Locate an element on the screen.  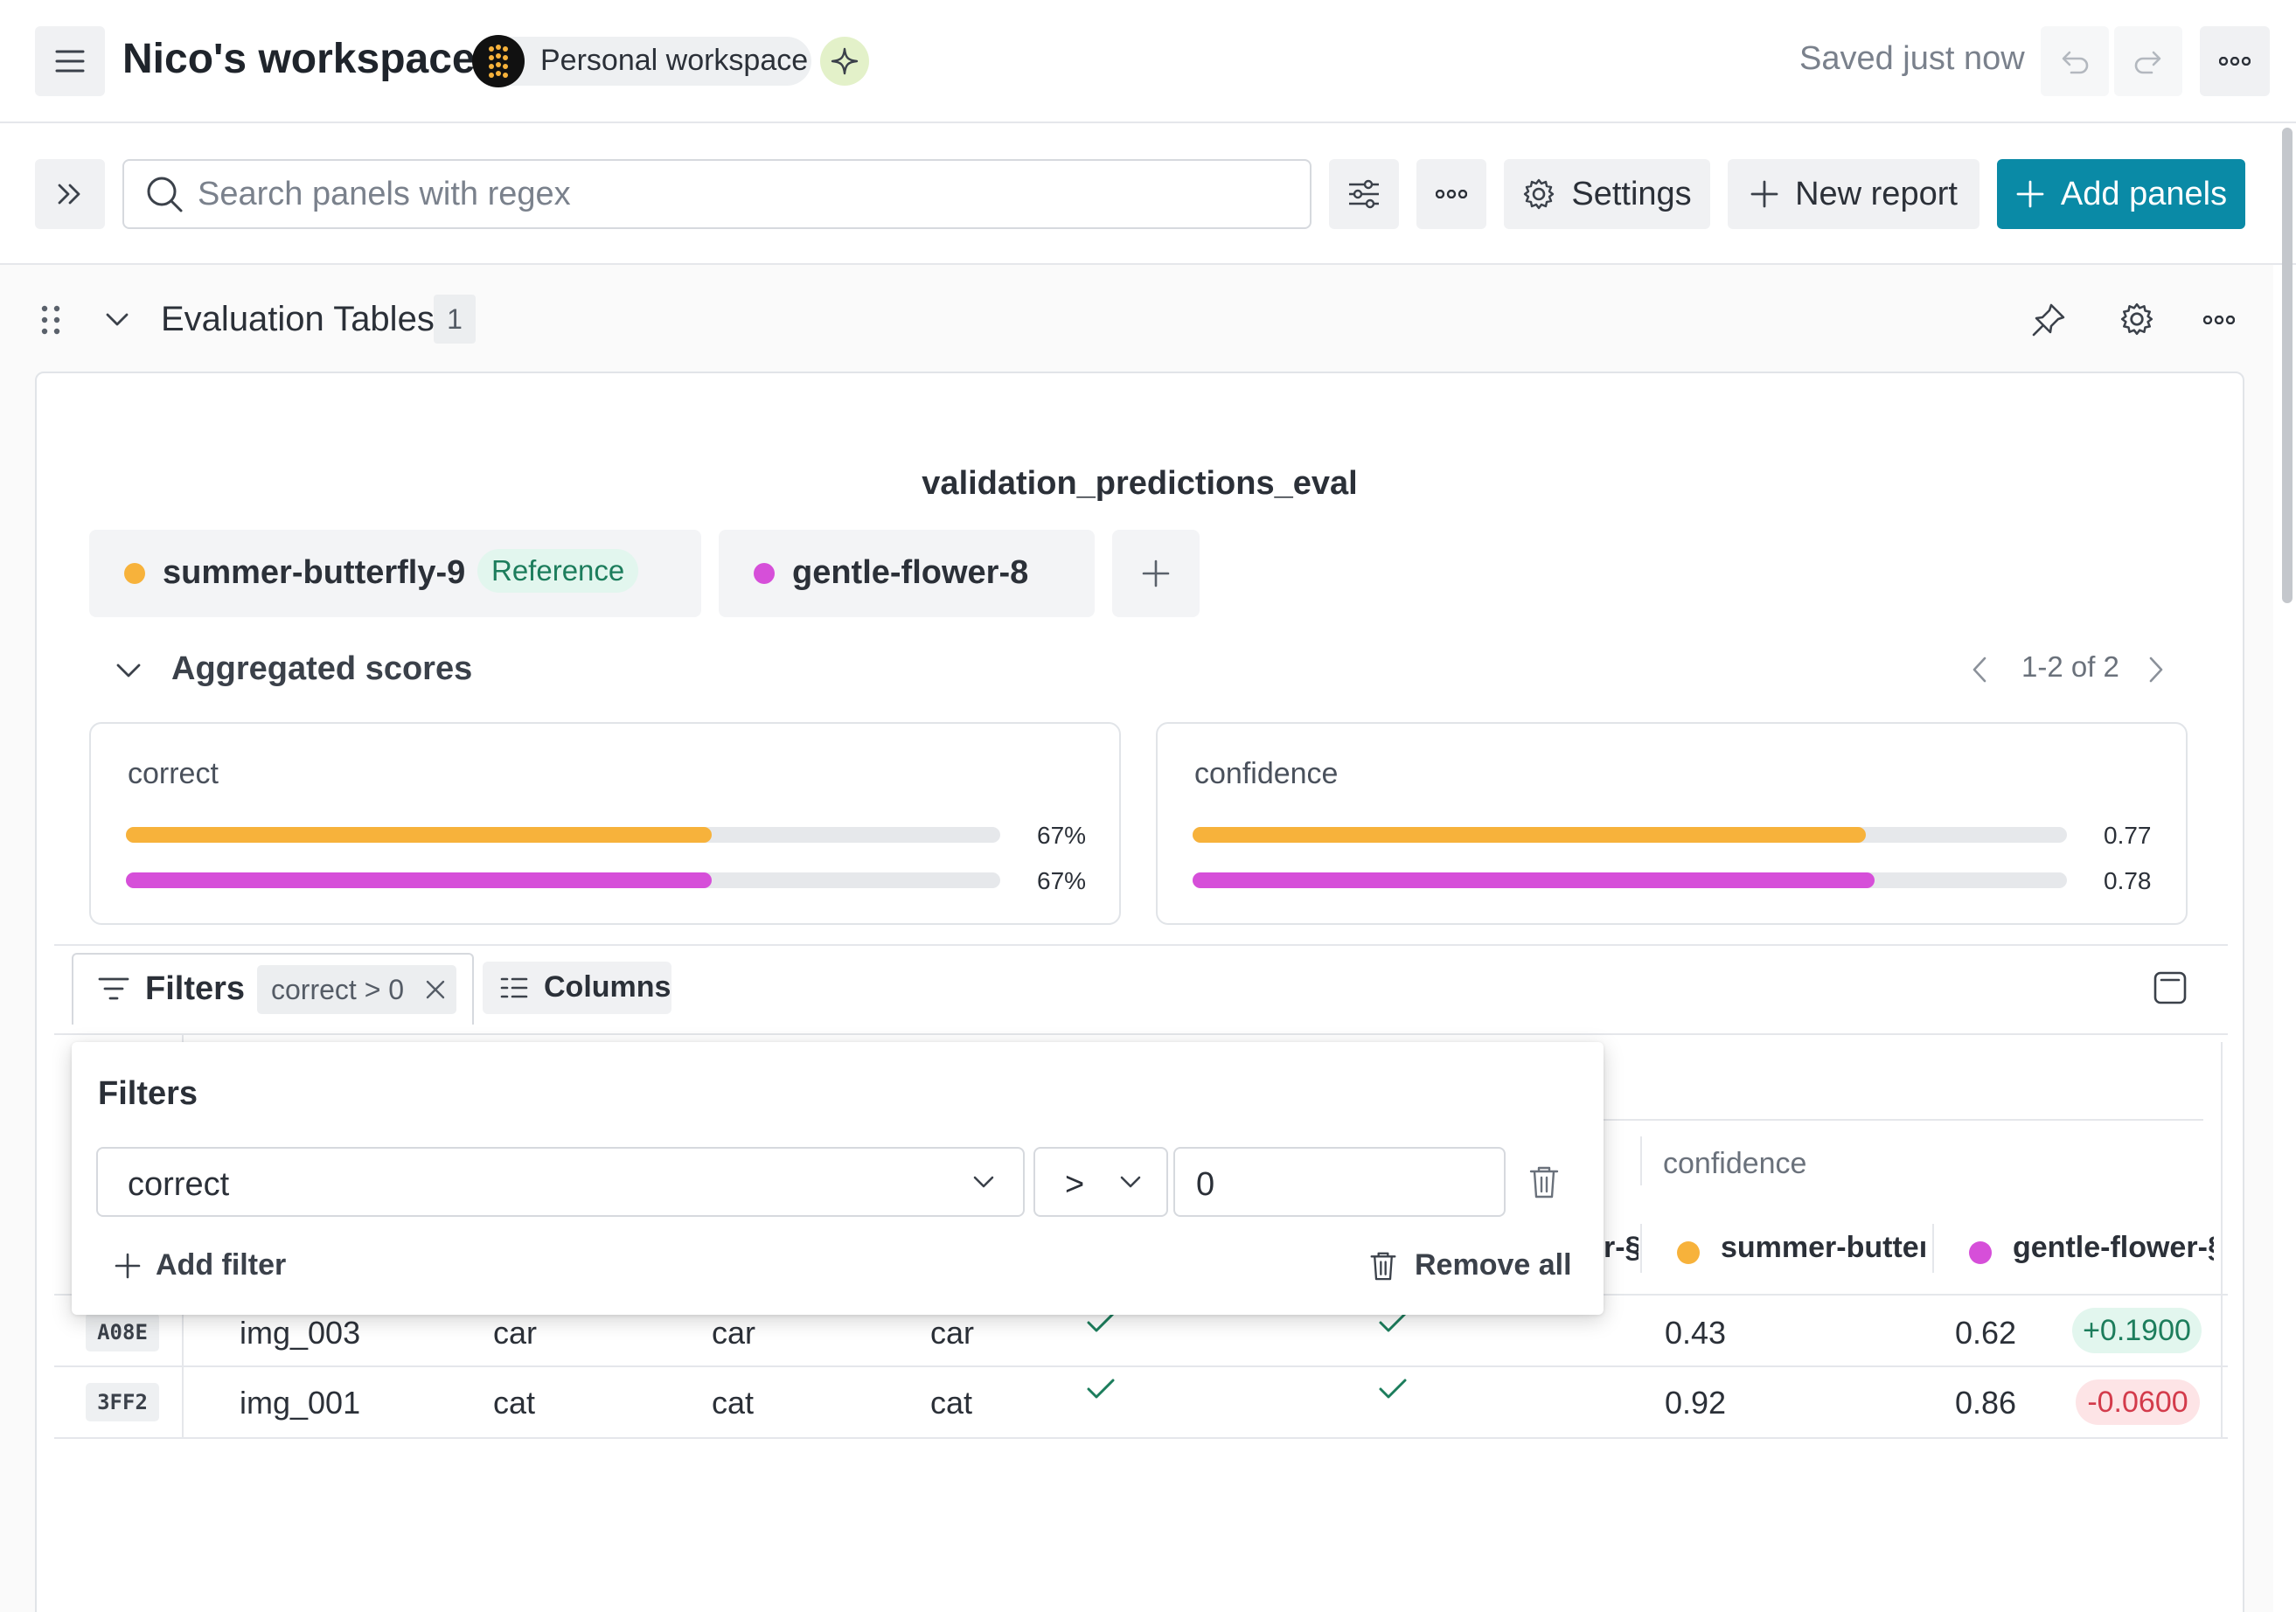
toolbar-more-button is located at coordinates (1451, 194).